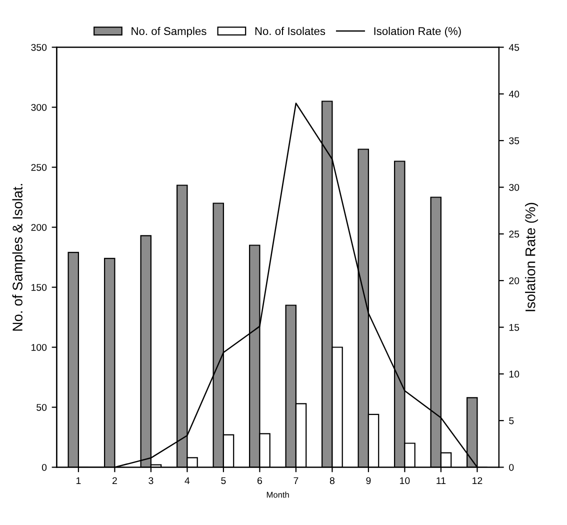  What do you see at coordinates (514, 94) in the screenshot?
I see `y2-tick-label: 40` at bounding box center [514, 94].